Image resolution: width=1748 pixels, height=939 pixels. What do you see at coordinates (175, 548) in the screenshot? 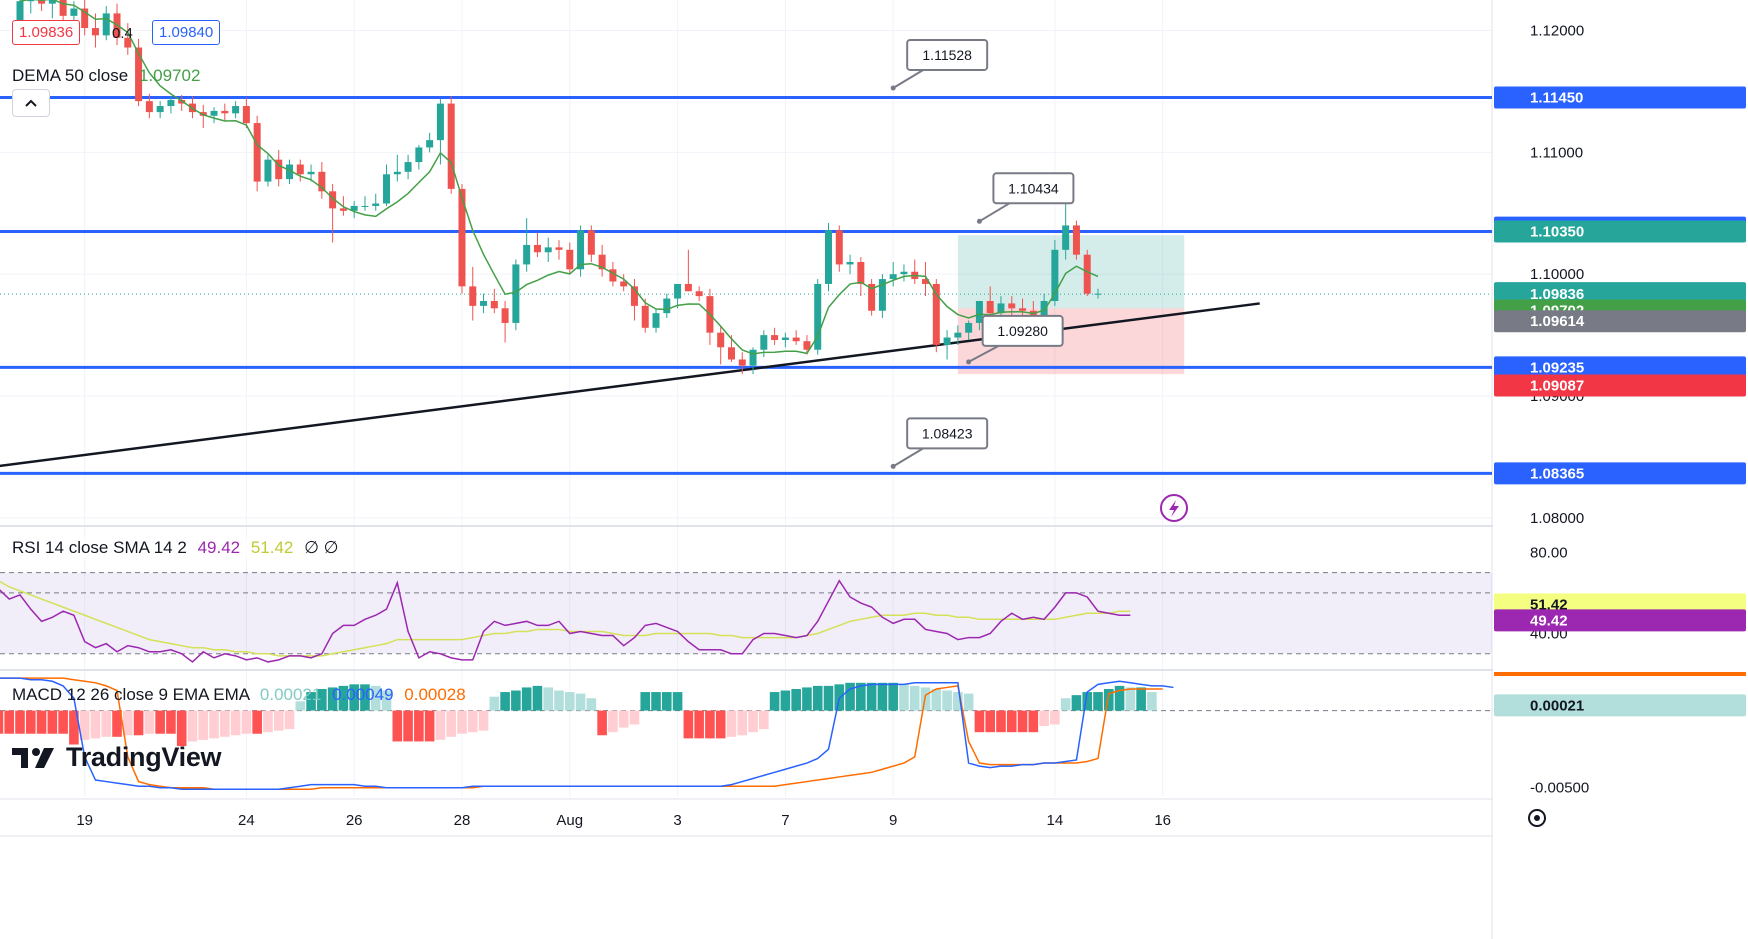
I see `rsi-legend: RSI 14 close SMA 14 2 49.42 51.42 ∅ ∅` at bounding box center [175, 548].